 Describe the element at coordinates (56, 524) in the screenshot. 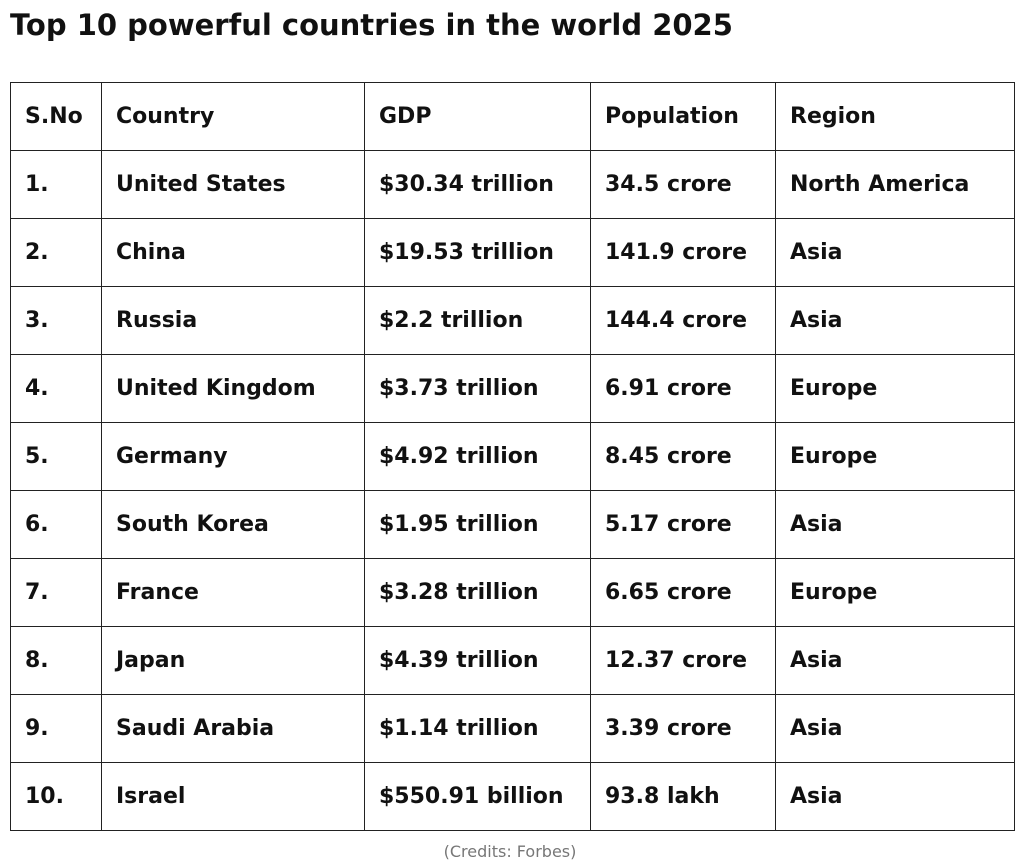

I see `cell-sno: 6.` at that location.